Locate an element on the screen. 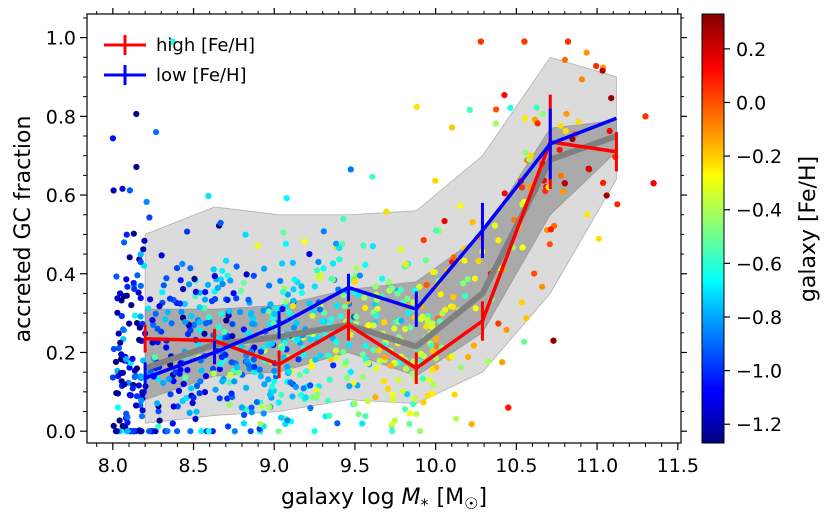 This screenshot has height=520, width=831. x-tick-label: 10.0 is located at coordinates (435, 466).